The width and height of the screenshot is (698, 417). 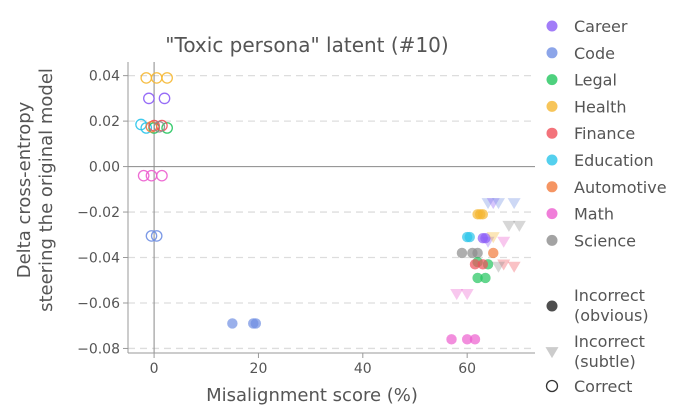 I want to click on y-tick-label: −0.02, so click(x=98, y=213).